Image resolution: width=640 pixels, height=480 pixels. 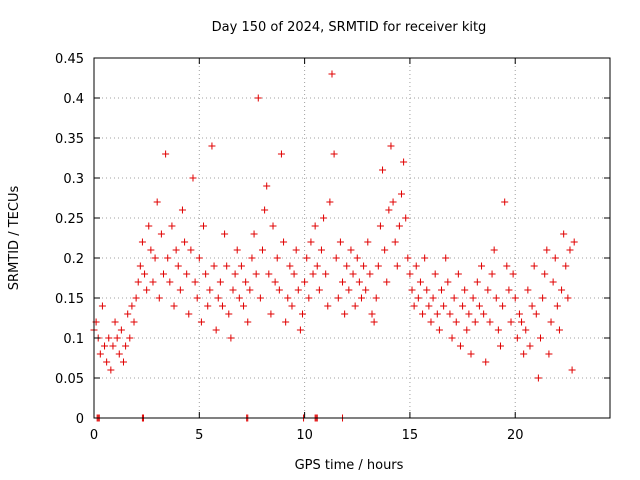 What do you see at coordinates (349, 465) in the screenshot?
I see `x-axis-label: GPS time / hours` at bounding box center [349, 465].